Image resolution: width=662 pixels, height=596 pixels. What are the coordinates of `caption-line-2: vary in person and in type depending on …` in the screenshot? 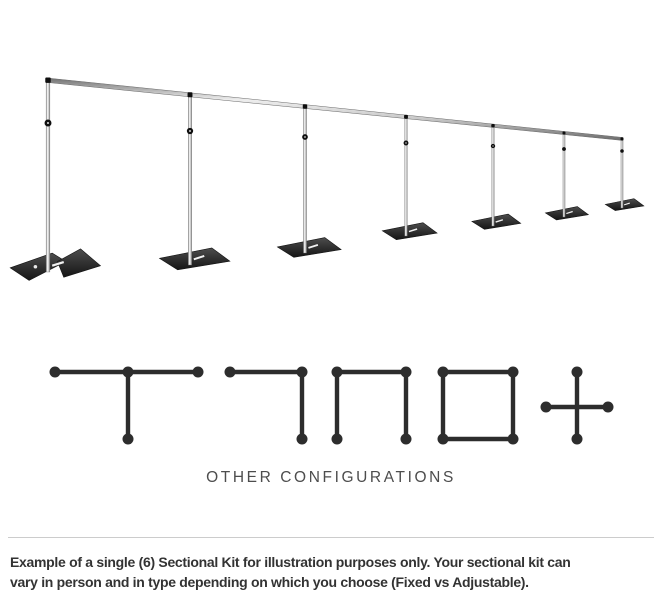 It's located at (269, 582).